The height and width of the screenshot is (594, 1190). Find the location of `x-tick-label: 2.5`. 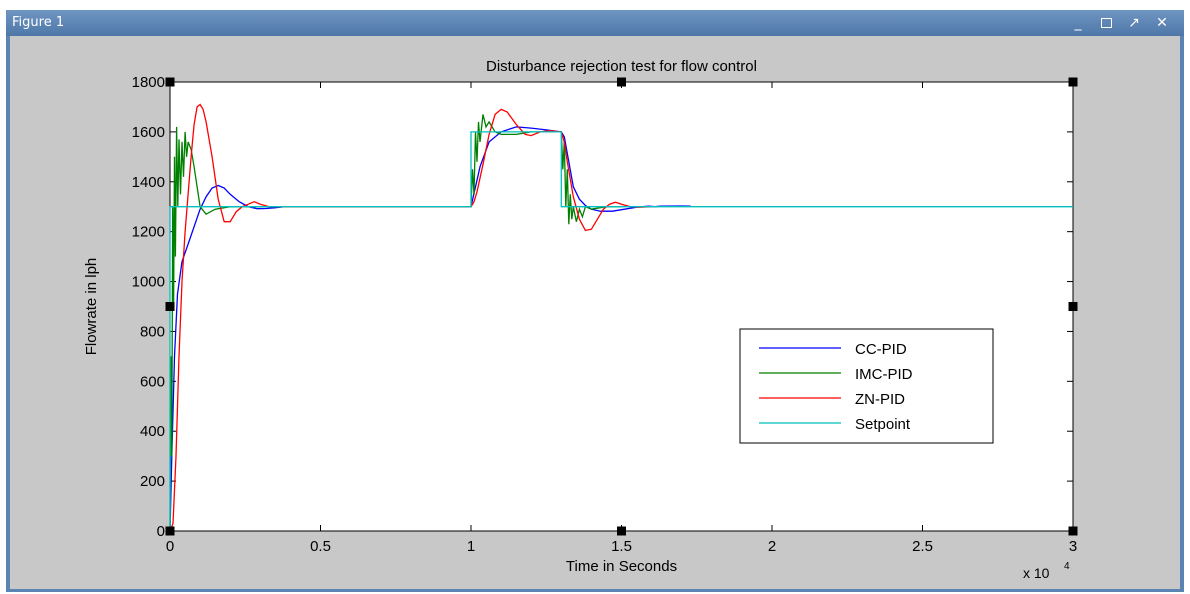

x-tick-label: 2.5 is located at coordinates (922, 546).